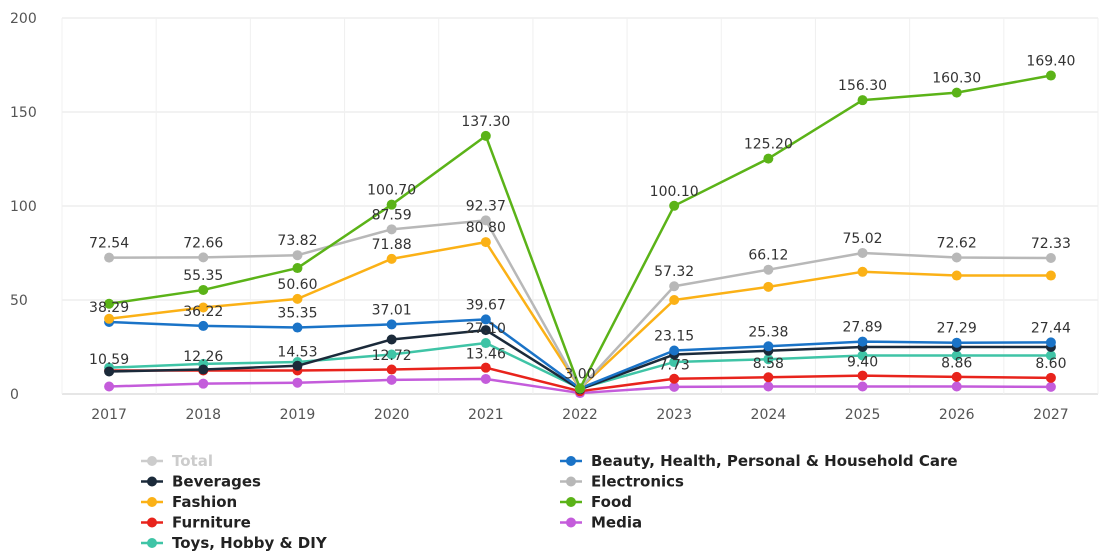 This screenshot has height=555, width=1113. Describe the element at coordinates (862, 355) in the screenshot. I see `point-toys-hobby-diy-2025` at that location.